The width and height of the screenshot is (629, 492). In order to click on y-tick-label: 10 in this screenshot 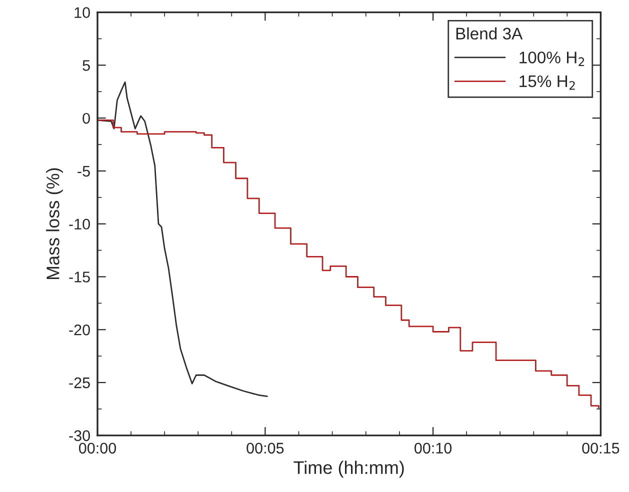, I will do `click(82, 12)`.